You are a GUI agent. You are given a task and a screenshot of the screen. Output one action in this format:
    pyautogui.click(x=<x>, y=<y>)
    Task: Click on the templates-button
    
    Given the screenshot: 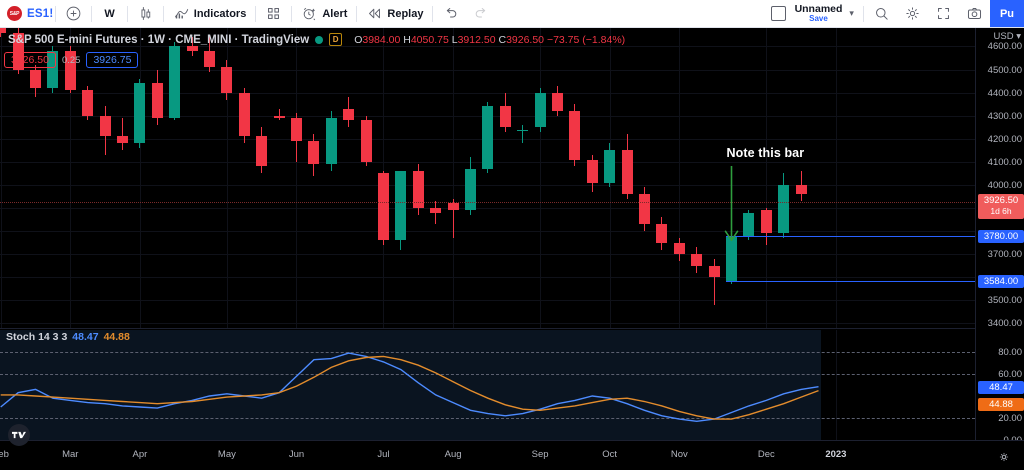 What is the action you would take?
    pyautogui.click(x=273, y=13)
    